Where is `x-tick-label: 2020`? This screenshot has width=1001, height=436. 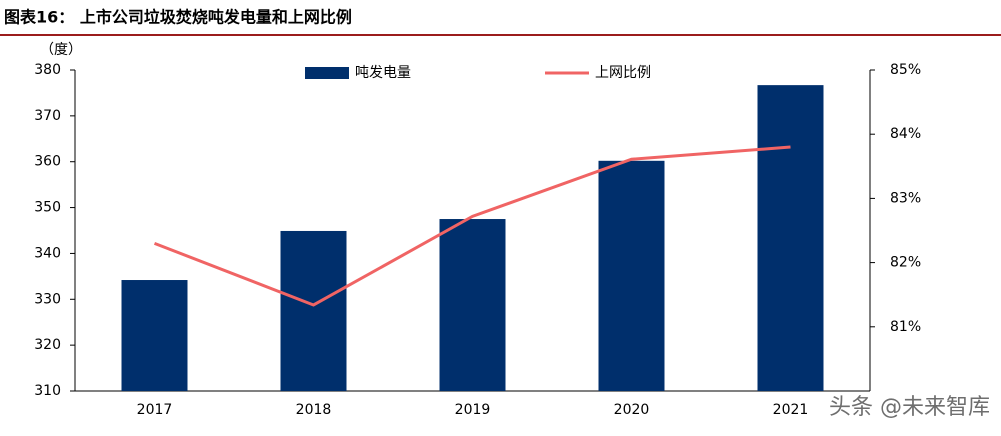
x-tick-label: 2020 is located at coordinates (632, 410).